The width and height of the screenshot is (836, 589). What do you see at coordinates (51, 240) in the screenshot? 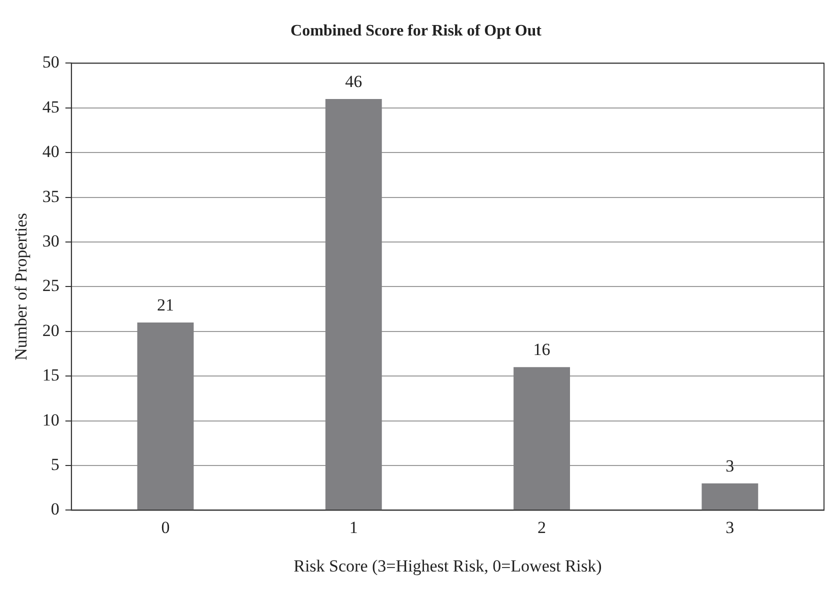
I see `y-tick-label: 30` at bounding box center [51, 240].